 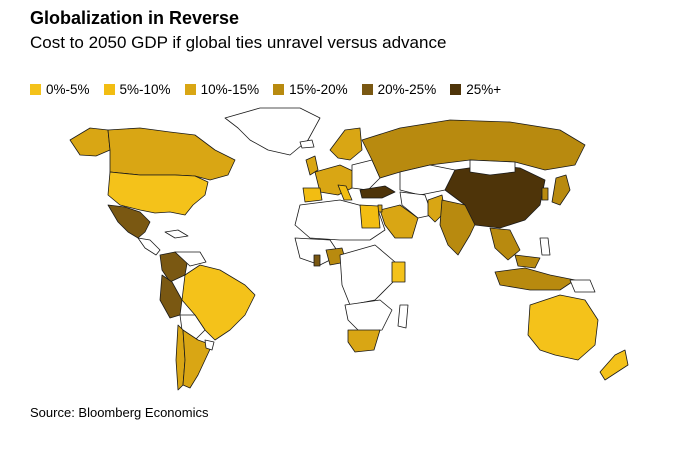 I want to click on iran, so click(x=416, y=205).